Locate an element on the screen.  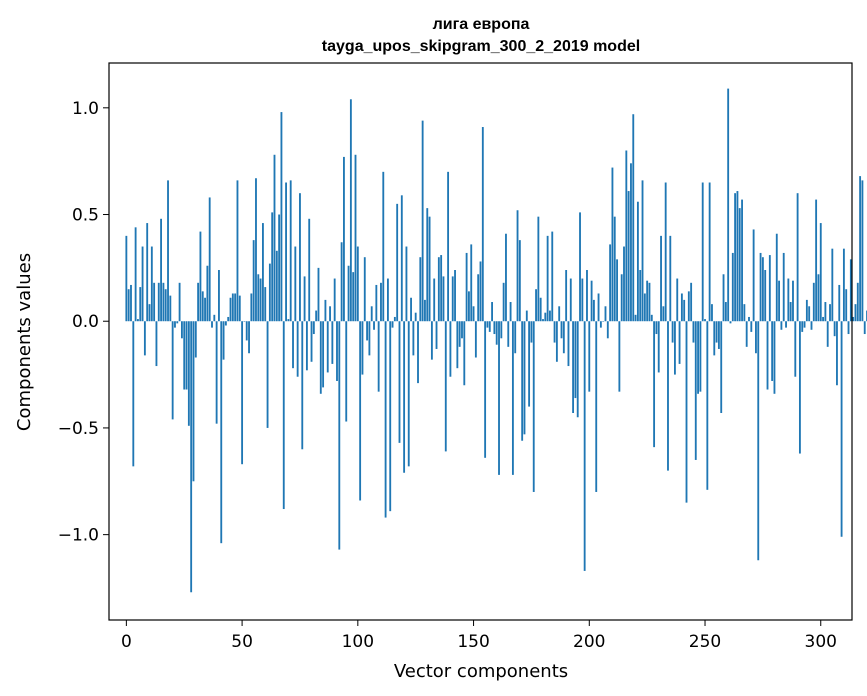
x-tick-label: 0 is located at coordinates (126, 642).